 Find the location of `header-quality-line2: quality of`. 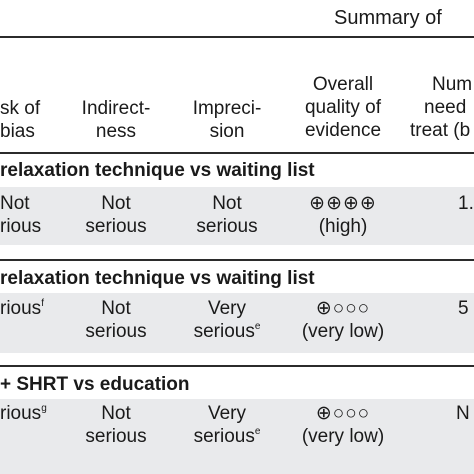

header-quality-line2: quality of is located at coordinates (343, 107).